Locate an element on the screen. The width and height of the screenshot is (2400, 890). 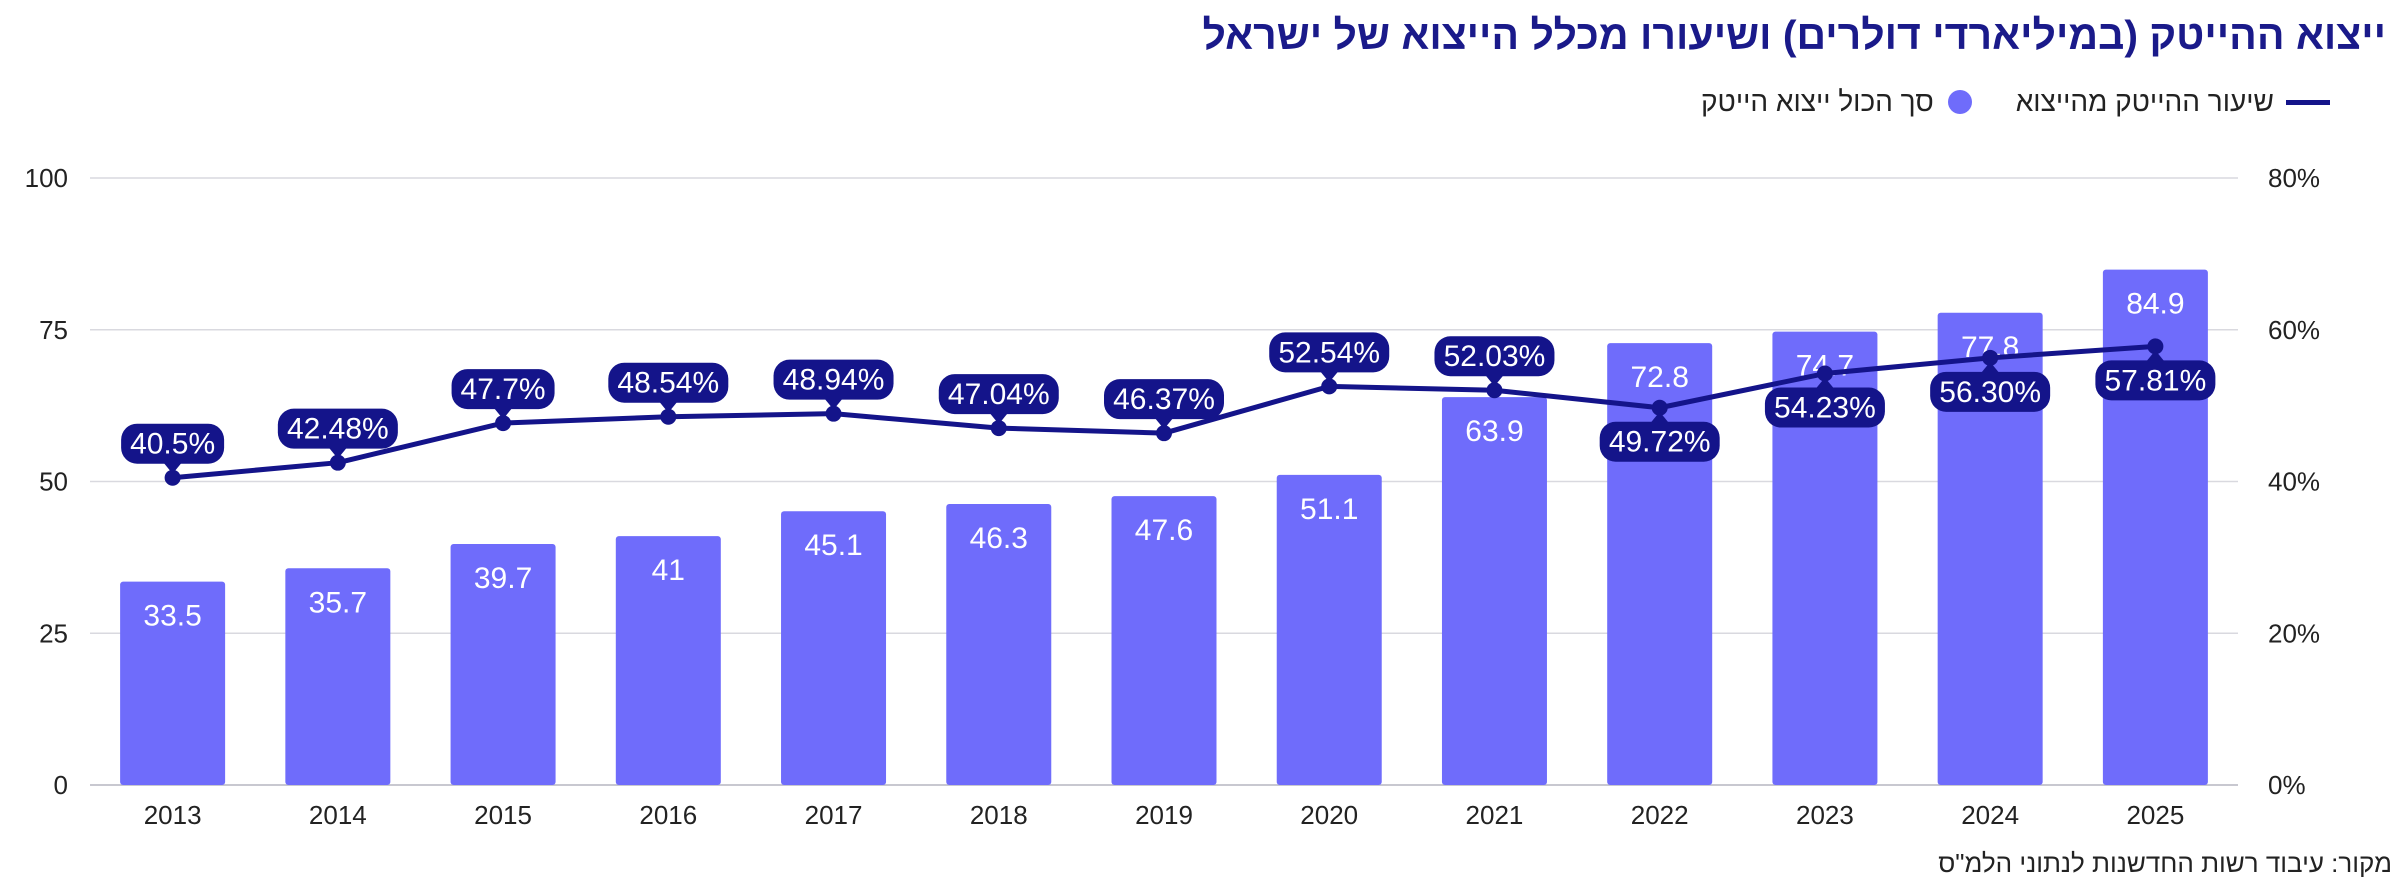
legend-bar-label: סך הכול ייצוא הייטק is located at coordinates (1817, 101).